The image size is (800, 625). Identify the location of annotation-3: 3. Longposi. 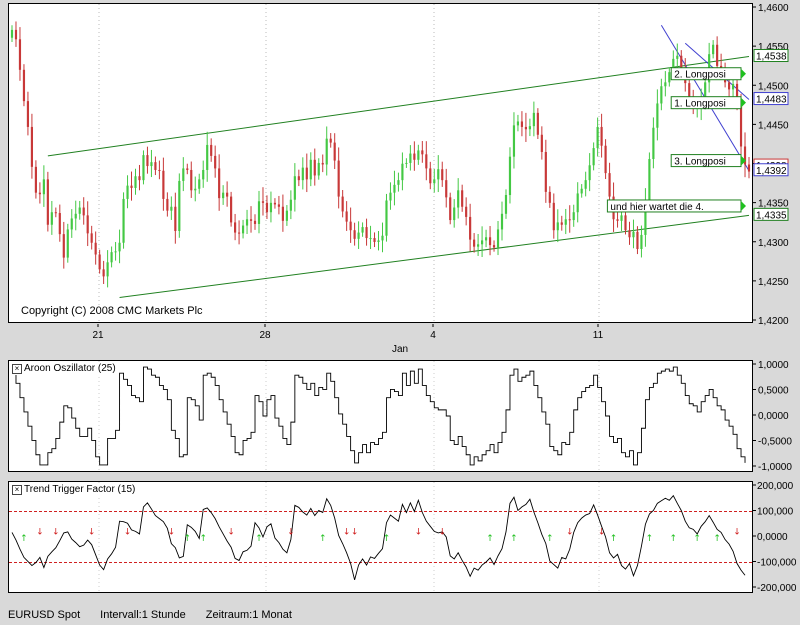
(708, 161).